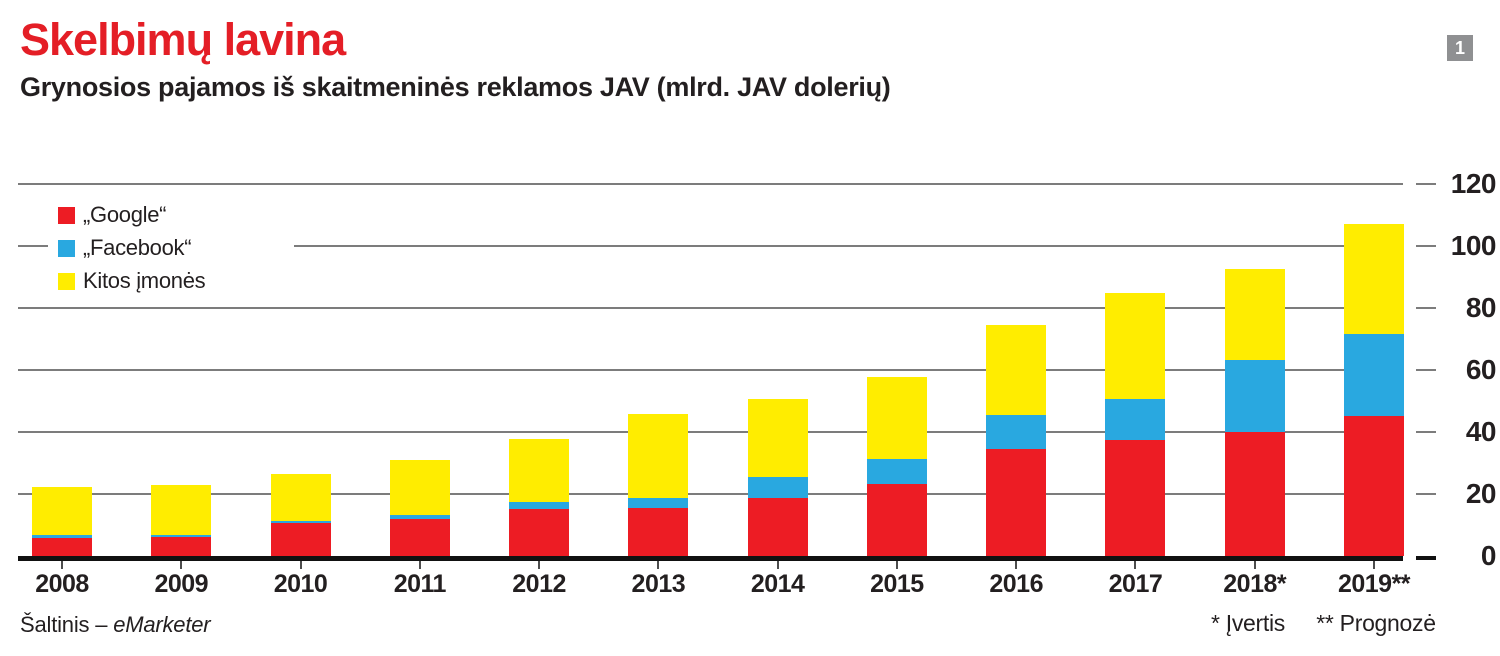  Describe the element at coordinates (896, 471) in the screenshot. I see `bar-2015-segment-facebook` at that location.